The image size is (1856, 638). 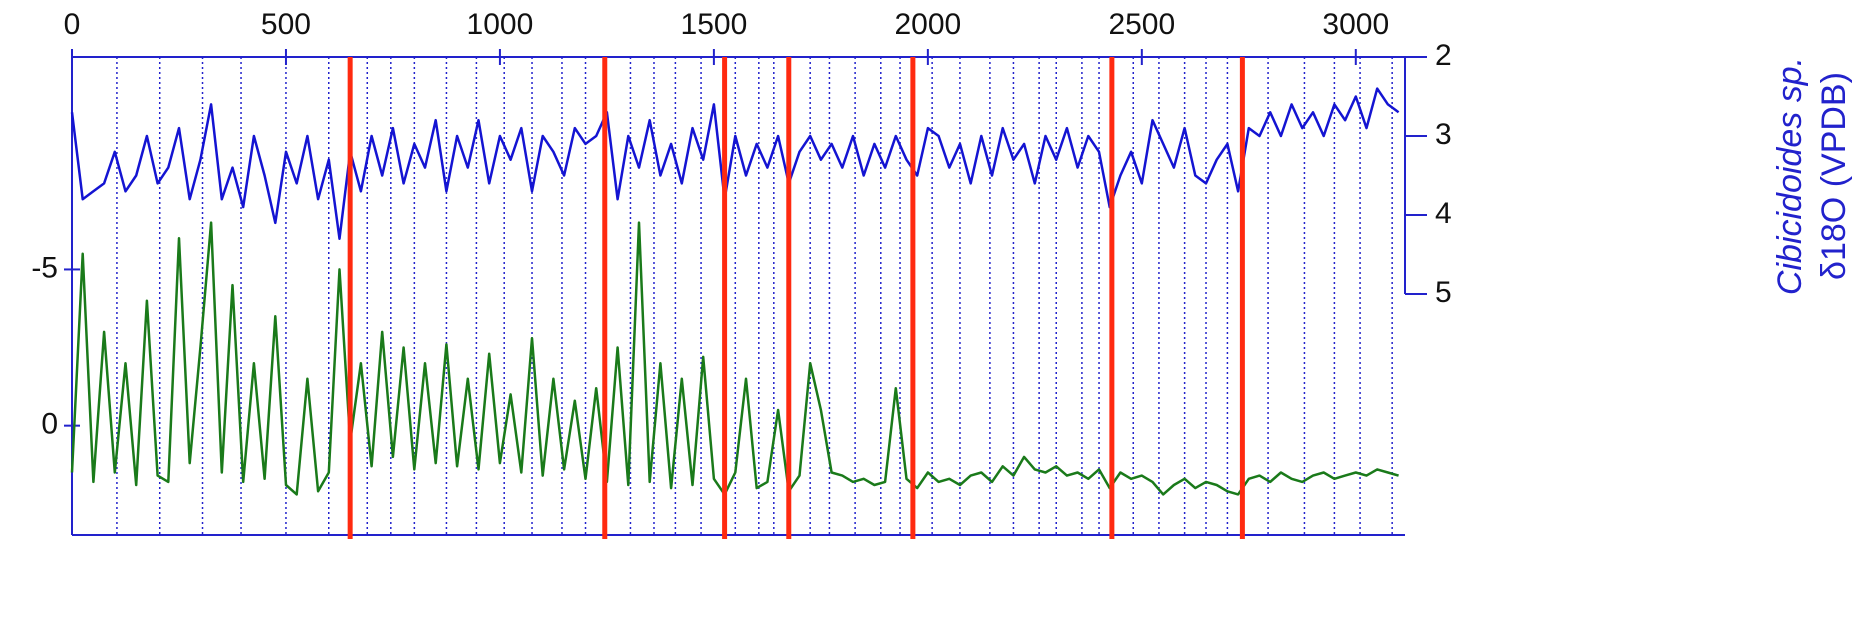 I want to click on x-tick-label: 2000, so click(x=927, y=24).